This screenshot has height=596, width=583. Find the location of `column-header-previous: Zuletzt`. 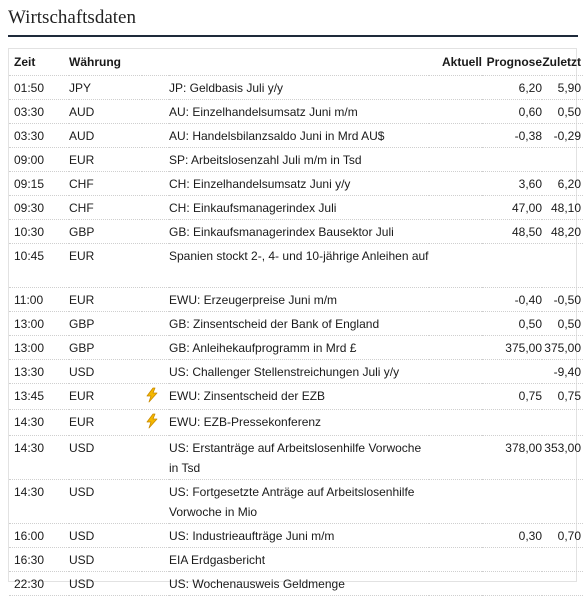

column-header-previous: Zuletzt is located at coordinates (562, 62).